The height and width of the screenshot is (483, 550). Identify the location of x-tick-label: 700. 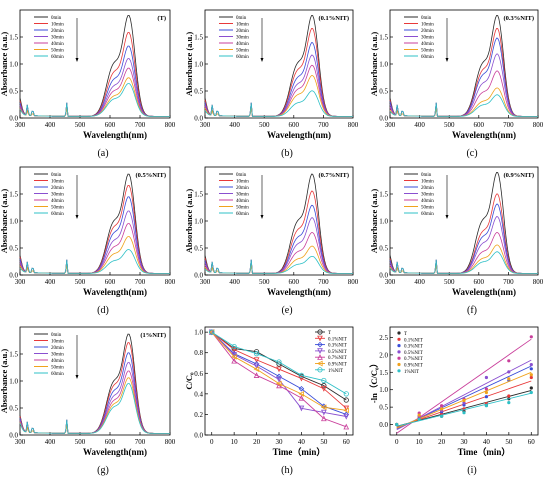
(508, 125).